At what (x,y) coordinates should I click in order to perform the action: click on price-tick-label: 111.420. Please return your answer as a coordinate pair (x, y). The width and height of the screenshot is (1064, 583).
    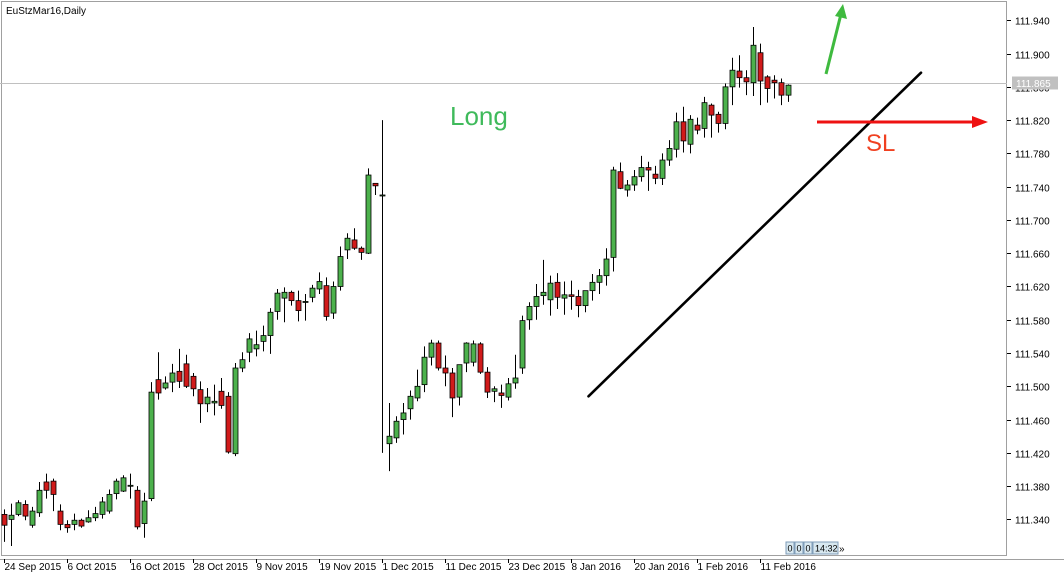
    Looking at the image, I should click on (1032, 455).